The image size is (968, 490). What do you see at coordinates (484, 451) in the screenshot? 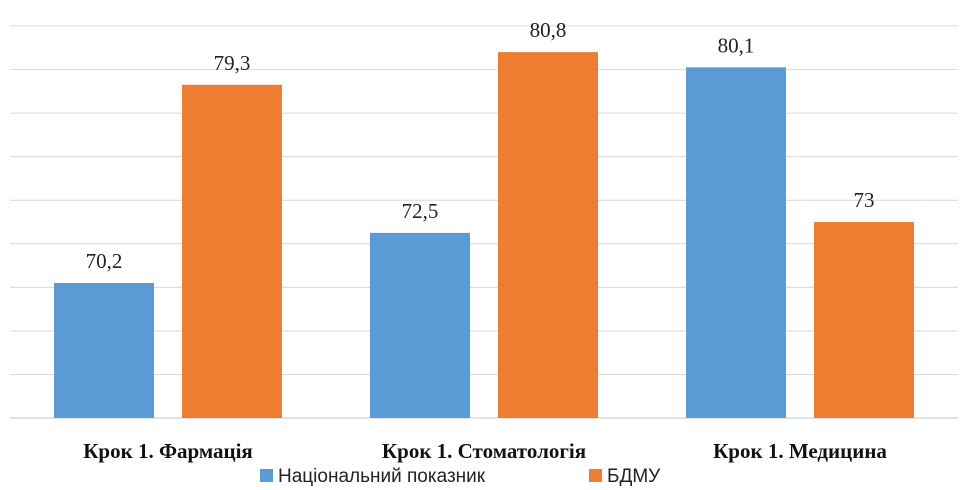
I see `category-label: Крок 1. Стоматологія` at bounding box center [484, 451].